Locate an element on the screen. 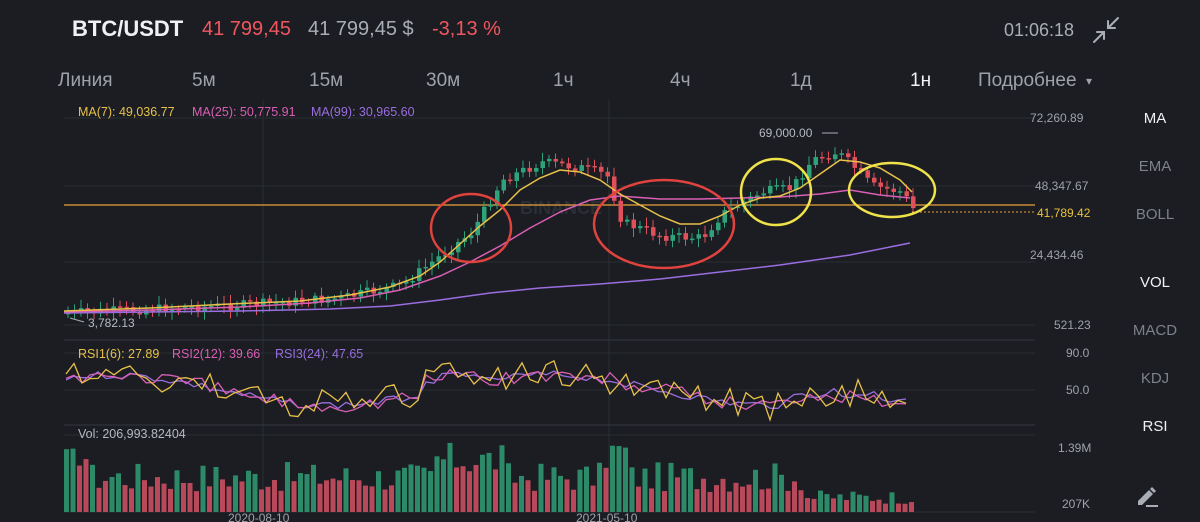 This screenshot has width=1200, height=522. indicator-boll: BOLL is located at coordinates (1155, 214).